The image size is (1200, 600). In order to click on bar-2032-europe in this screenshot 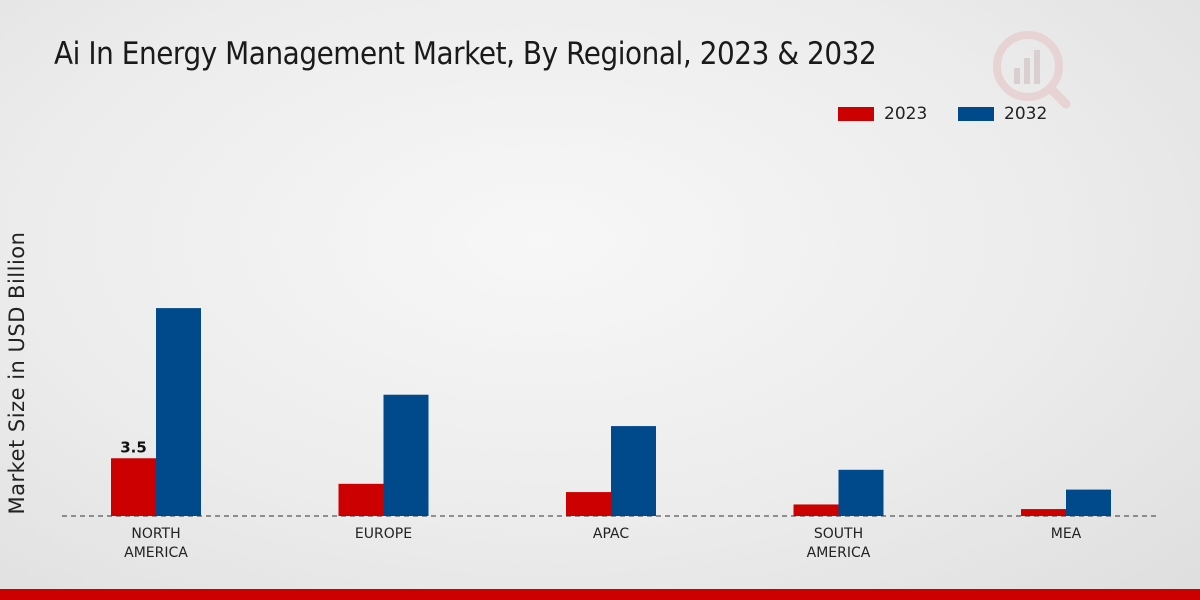, I will do `click(406, 455)`.